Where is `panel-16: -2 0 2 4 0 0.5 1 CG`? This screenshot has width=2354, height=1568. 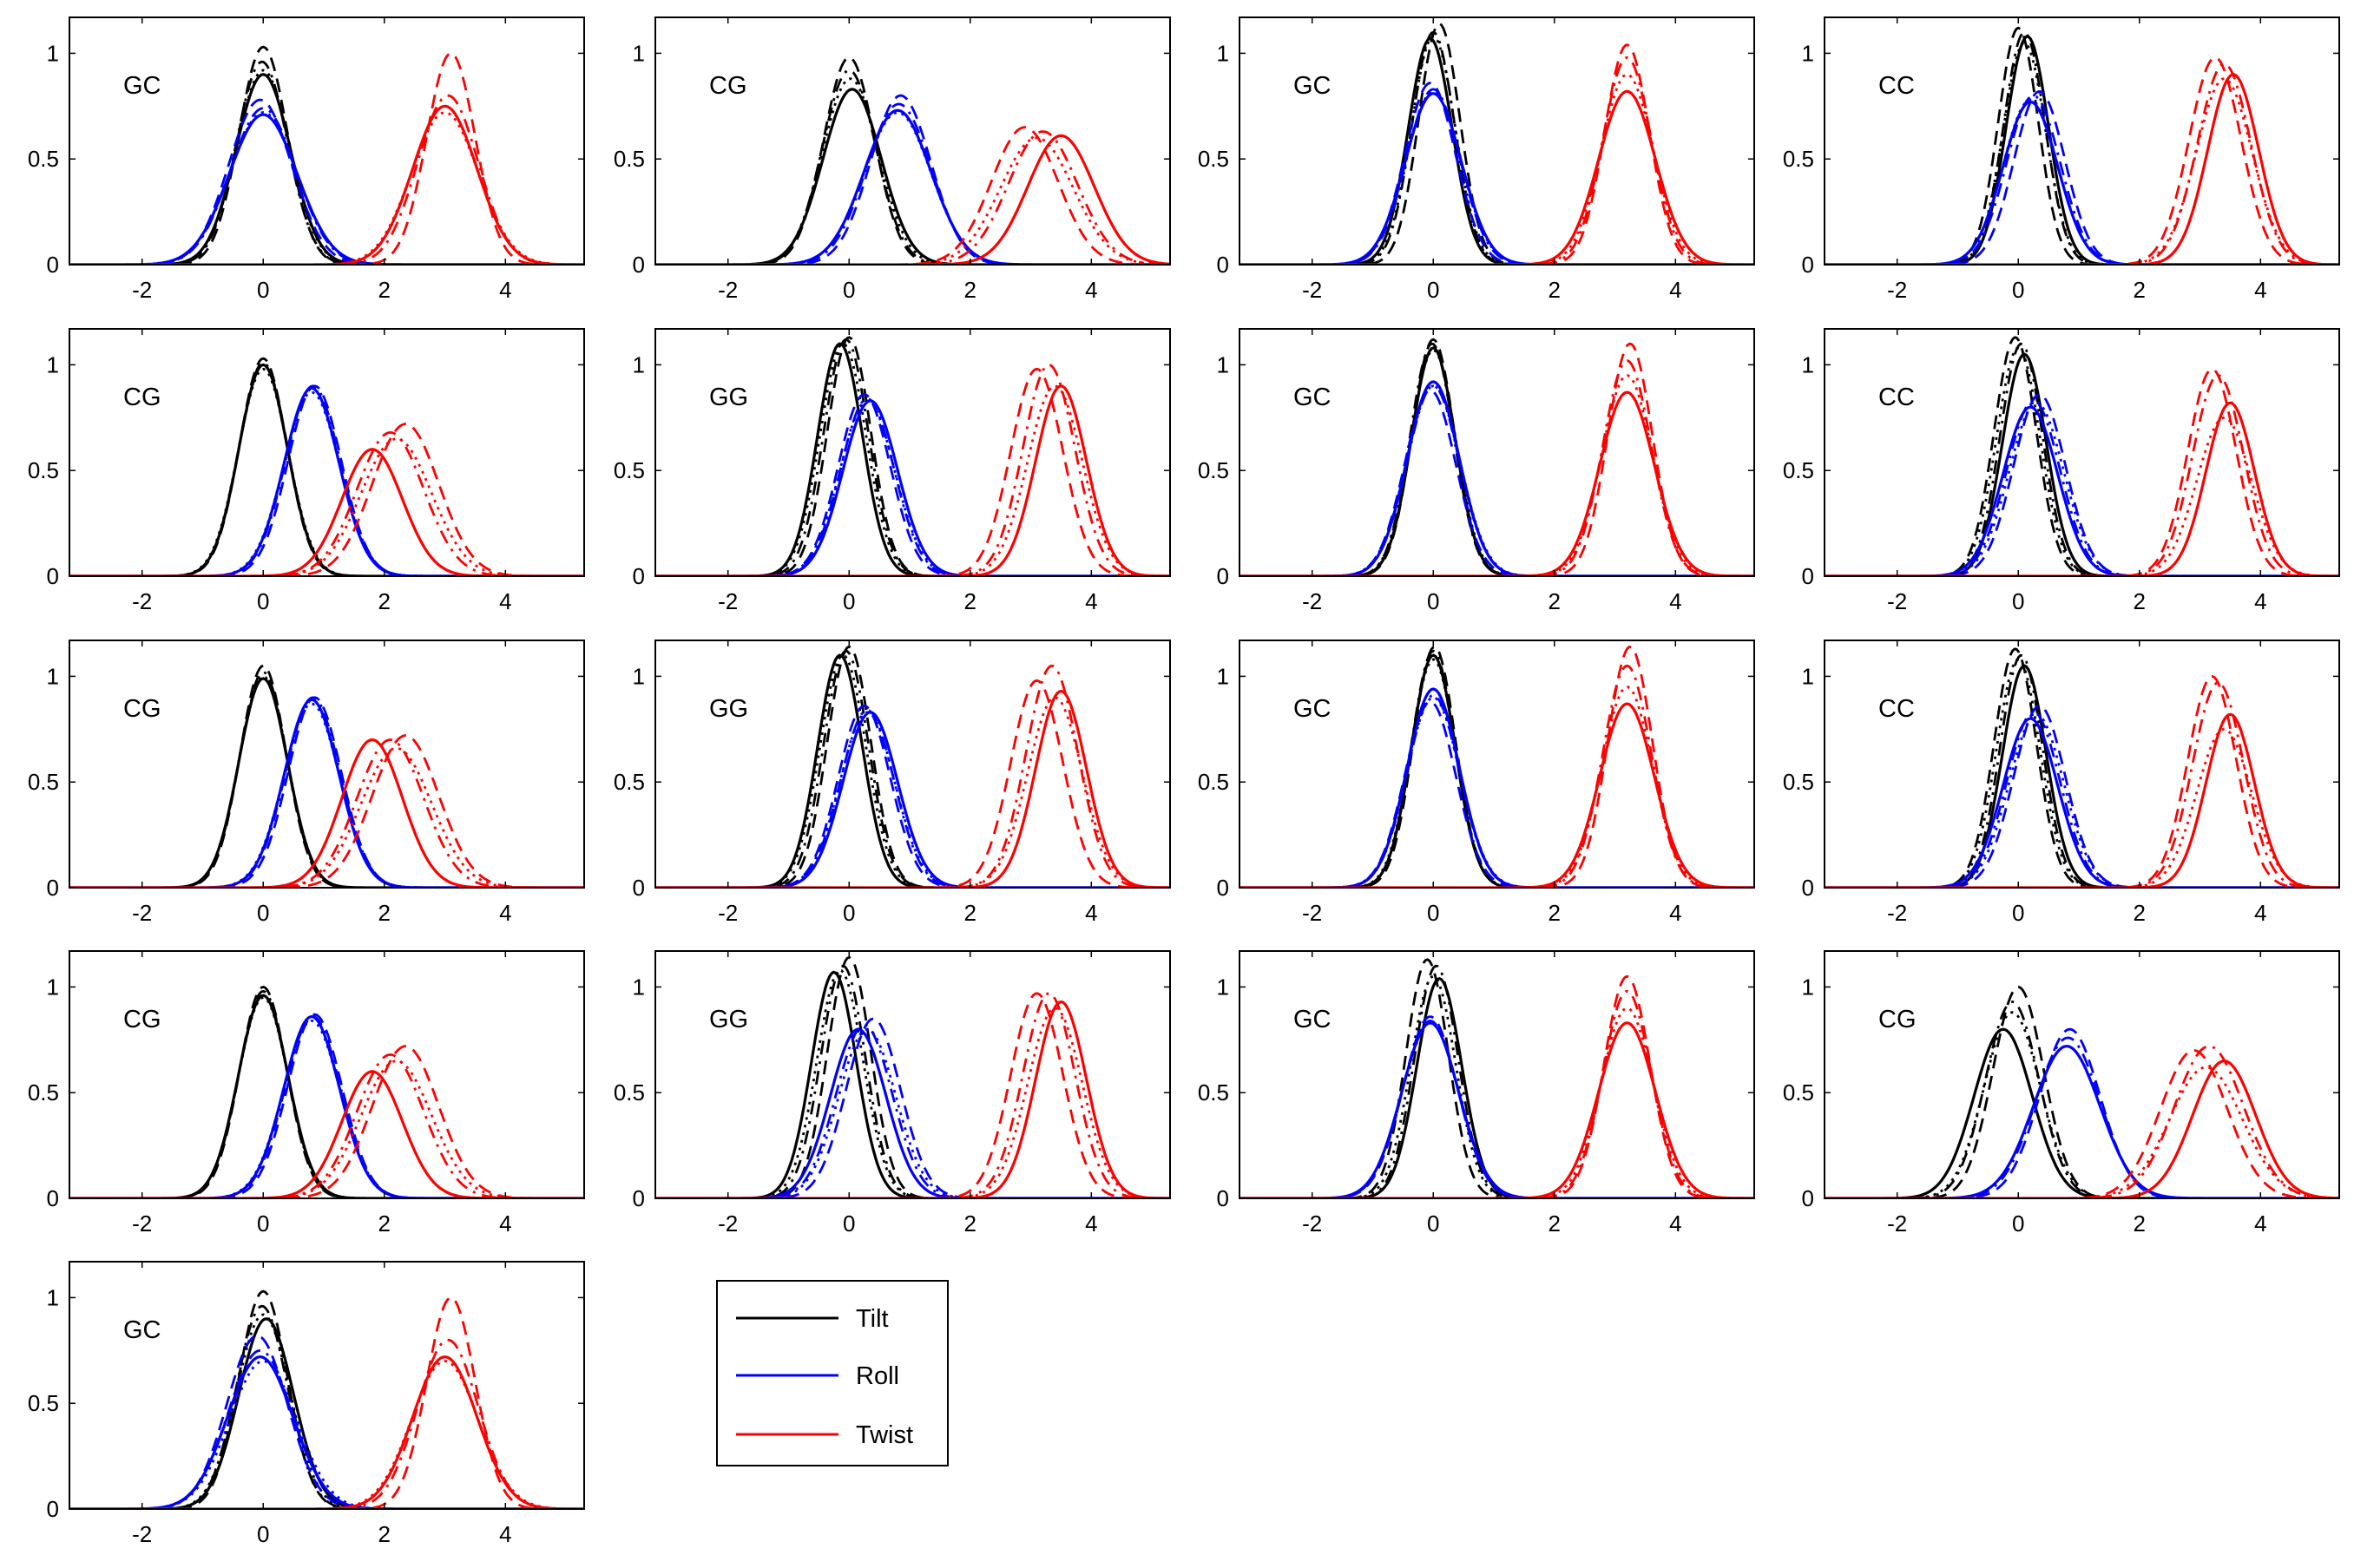
panel-16: -2 0 2 4 0 0.5 1 CG is located at coordinates (2062, 1093).